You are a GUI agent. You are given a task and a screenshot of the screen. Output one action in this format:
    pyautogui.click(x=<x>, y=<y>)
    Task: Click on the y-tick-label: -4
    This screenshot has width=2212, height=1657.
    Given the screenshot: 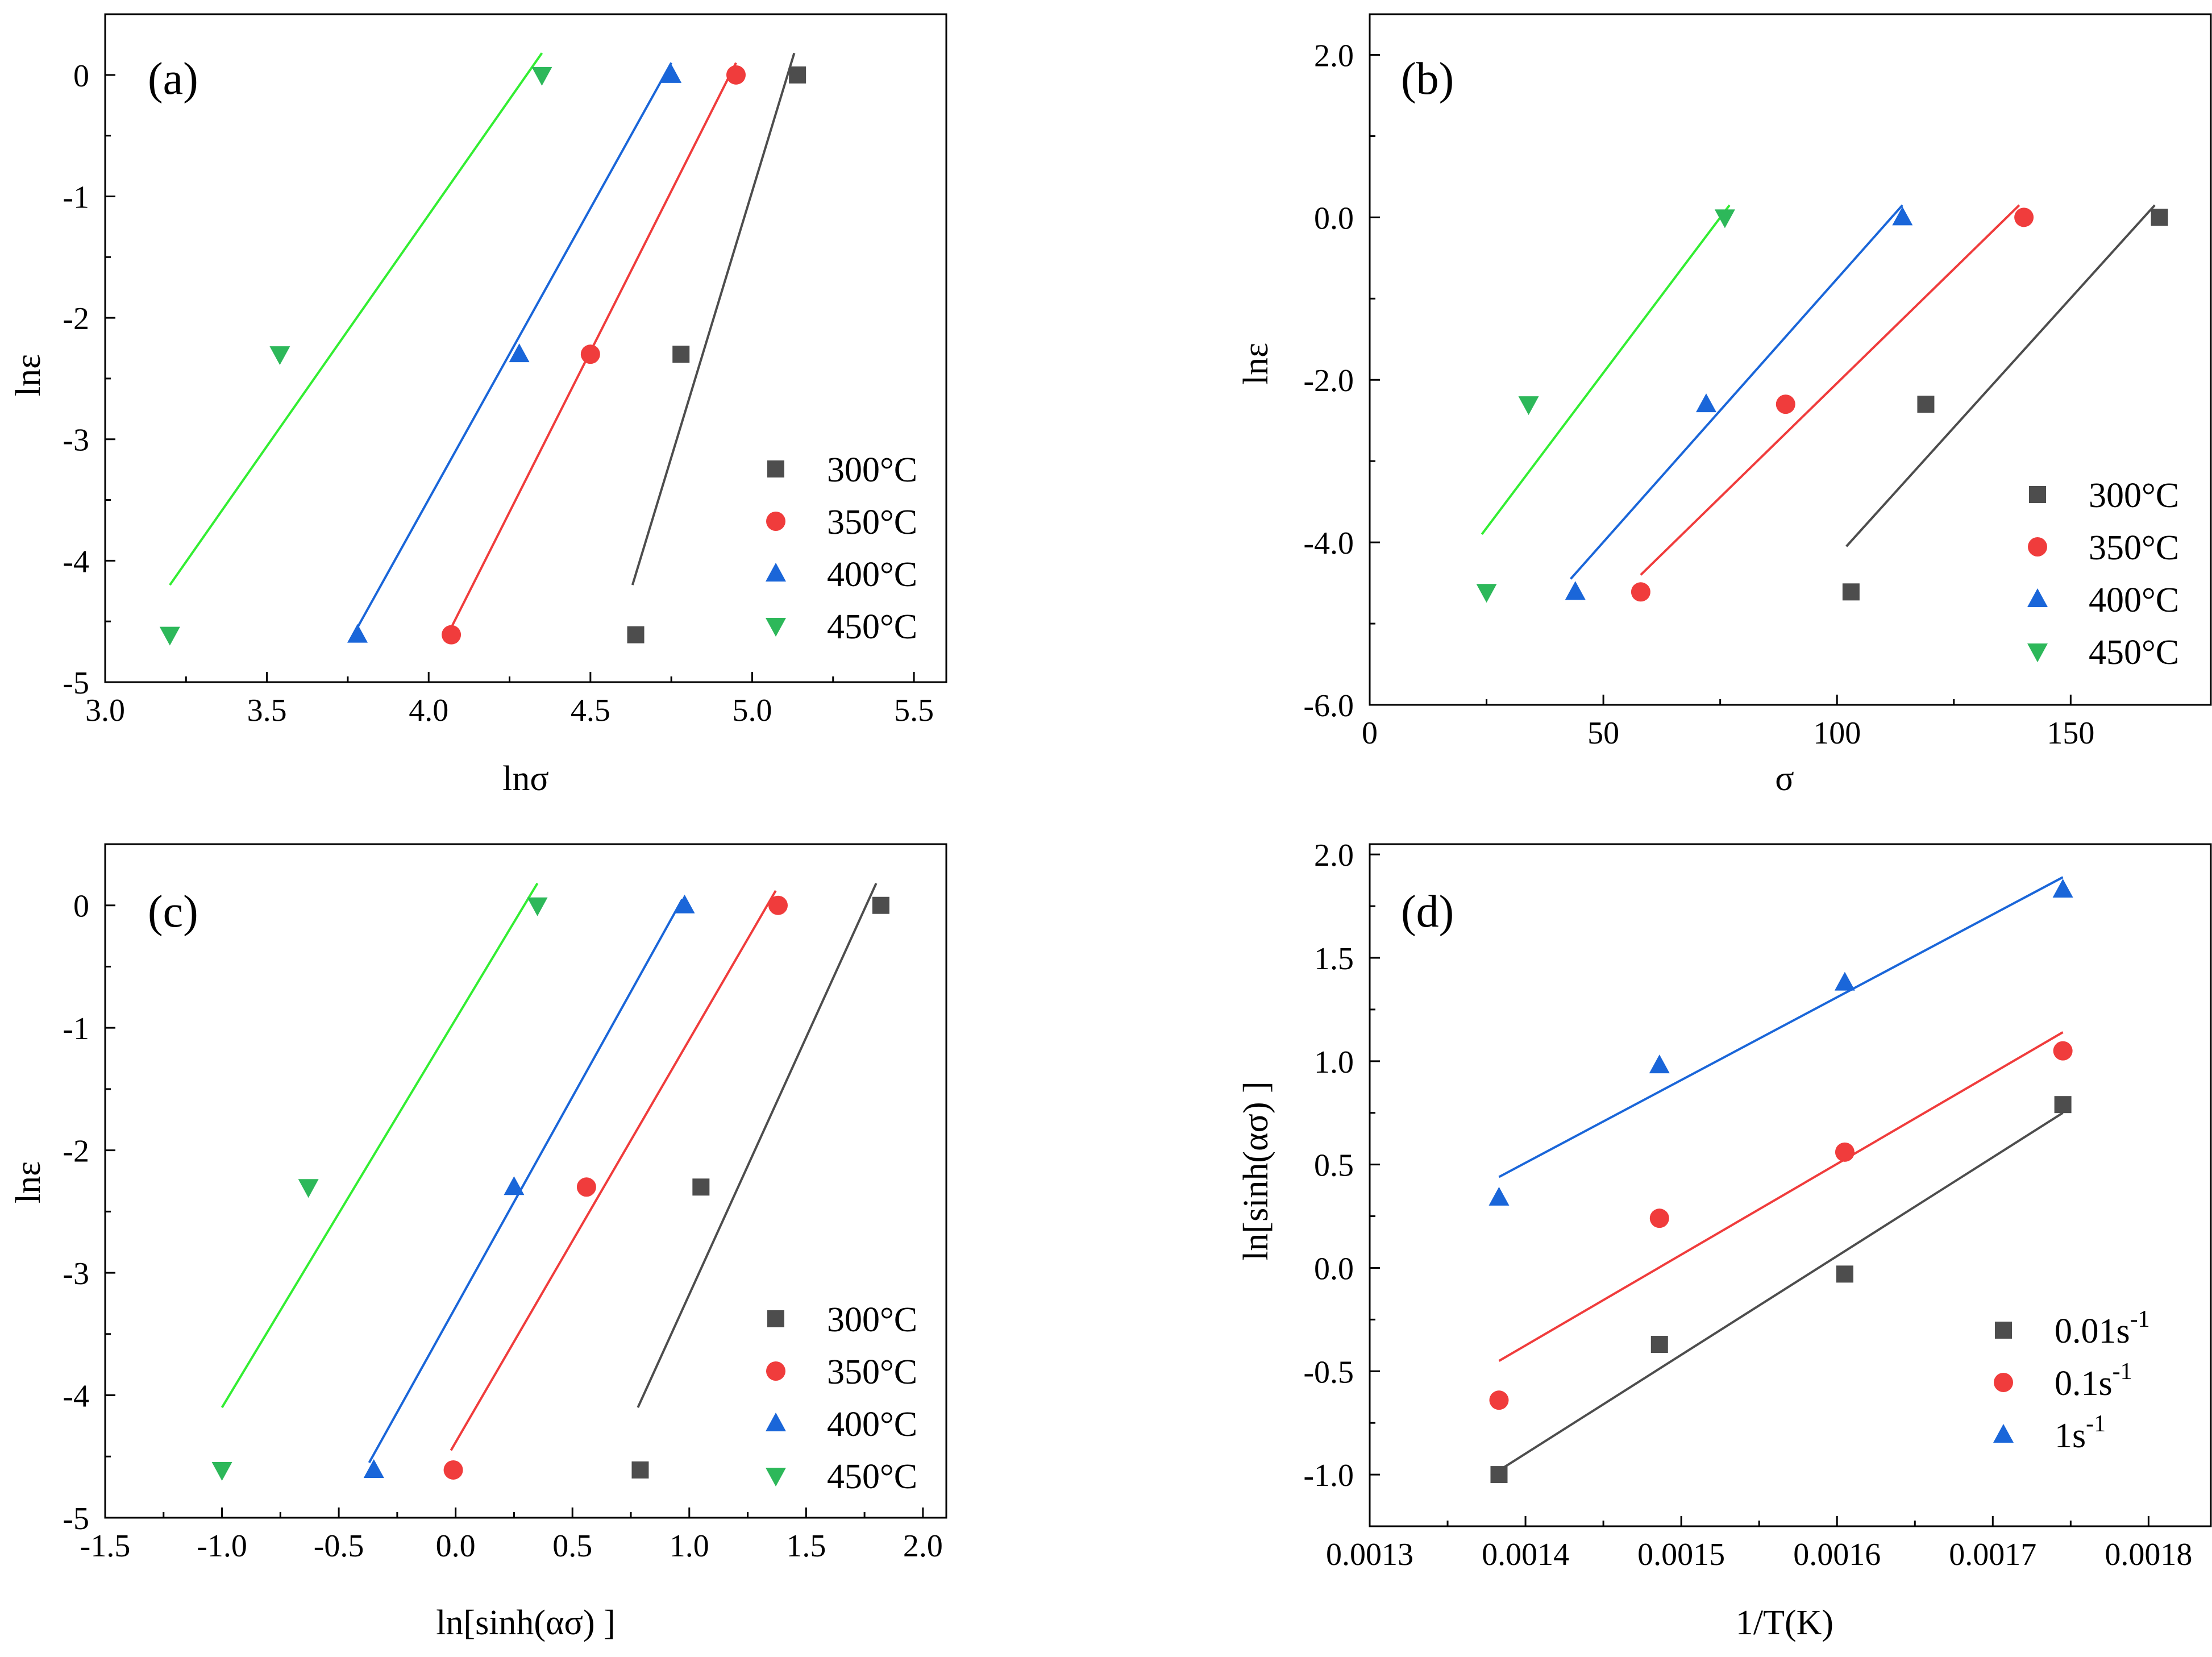 What is the action you would take?
    pyautogui.click(x=76, y=561)
    